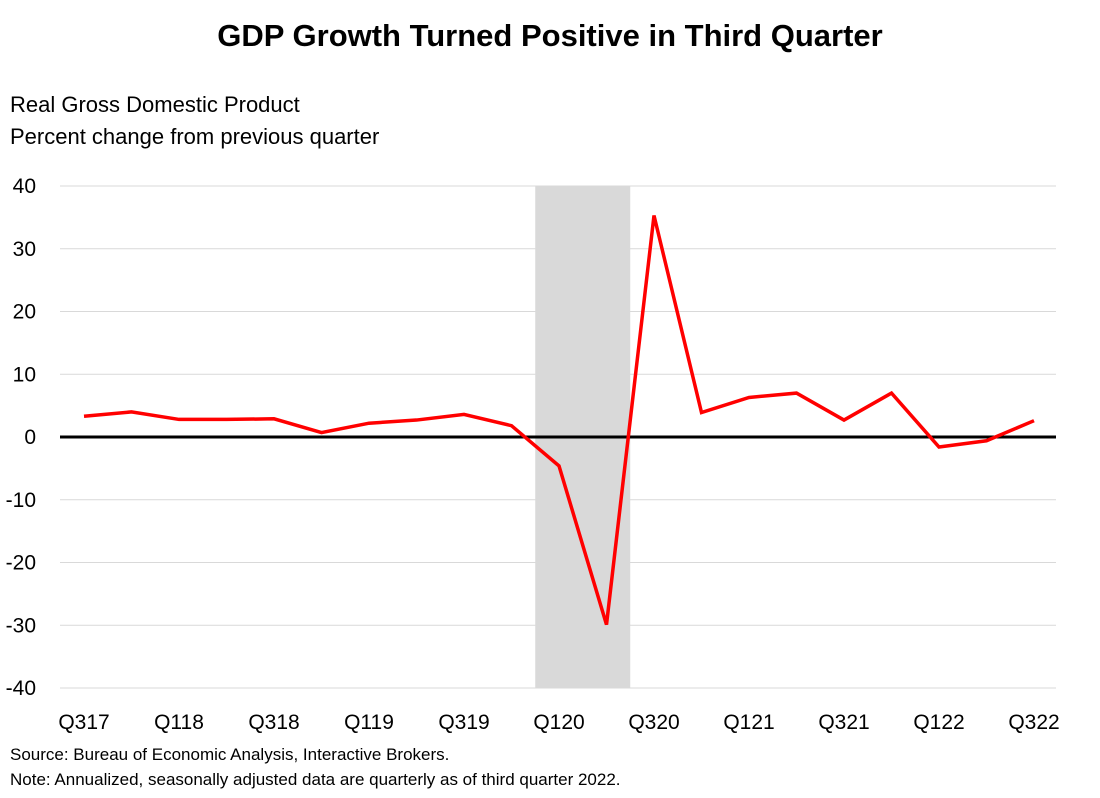 This screenshot has height=798, width=1100. What do you see at coordinates (24, 186) in the screenshot?
I see `y-tick-label: 40` at bounding box center [24, 186].